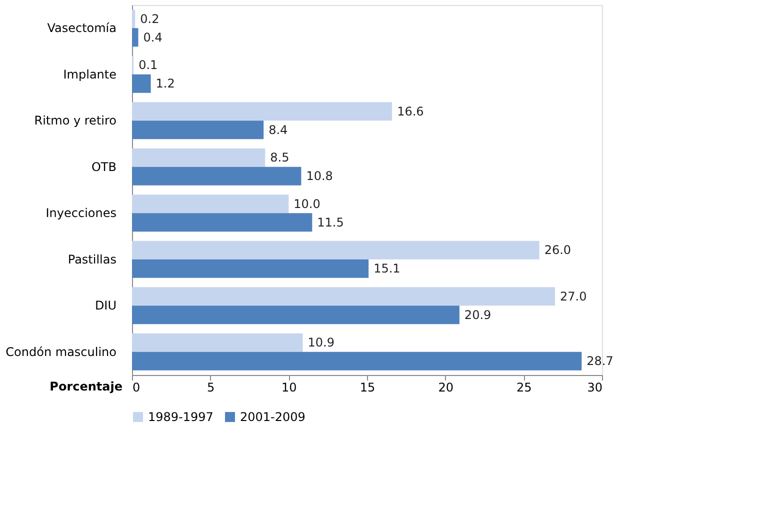  What do you see at coordinates (89, 74) in the screenshot?
I see `y-tick-label: Implante` at bounding box center [89, 74].